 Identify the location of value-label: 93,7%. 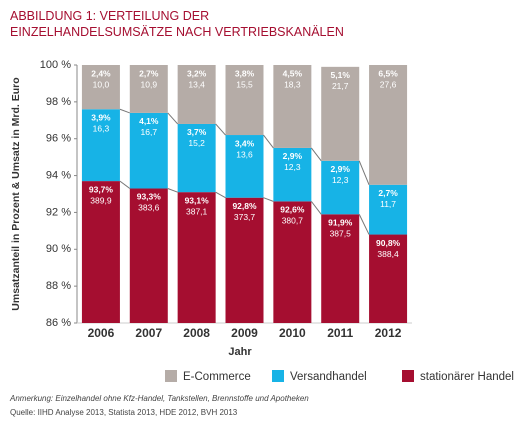
(101, 189).